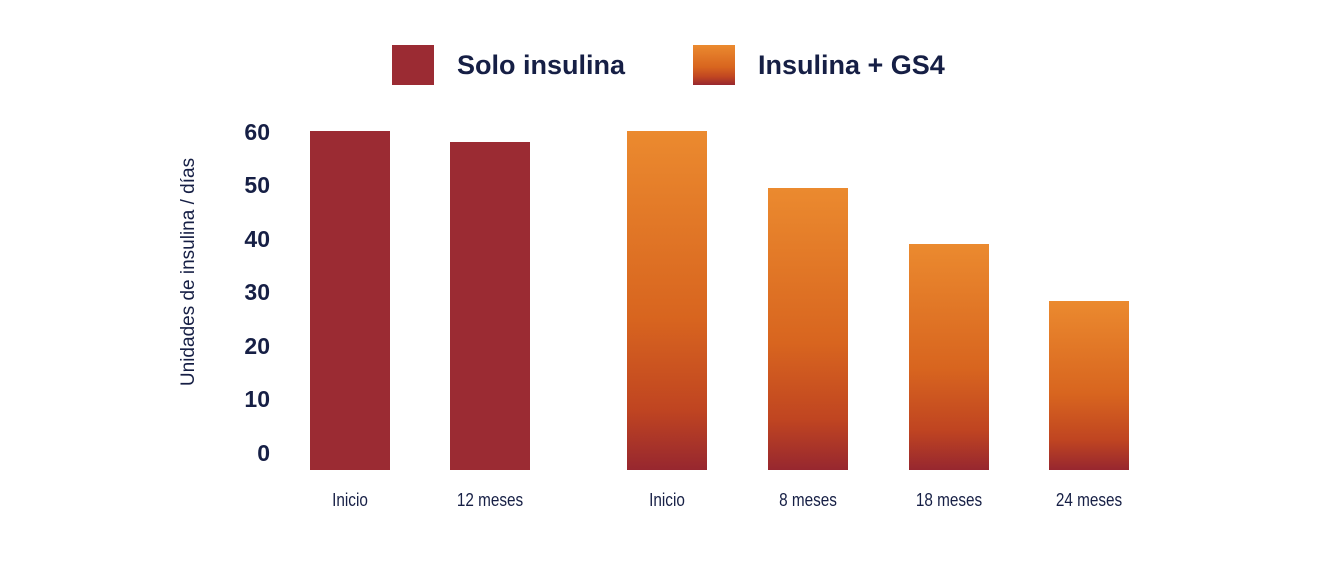  I want to click on legend-label-solo-insulina: Solo insulina, so click(541, 64).